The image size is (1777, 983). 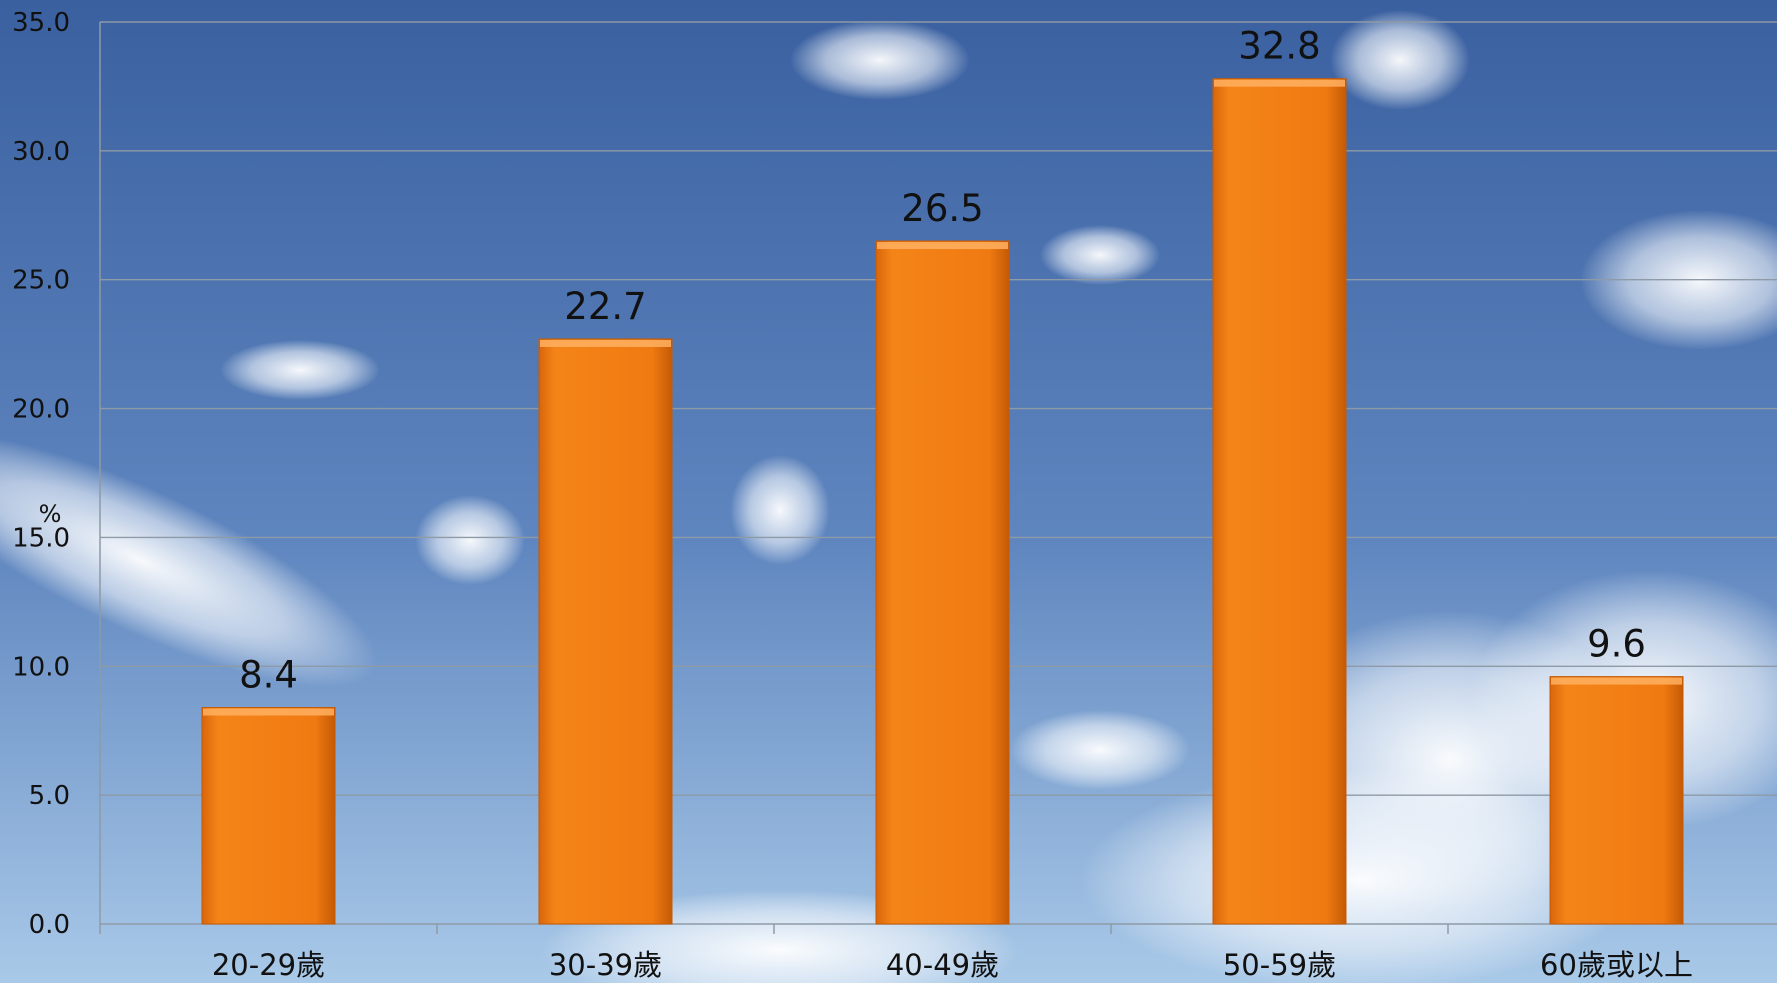 I want to click on bar-value-label: 8.4, so click(x=268, y=675).